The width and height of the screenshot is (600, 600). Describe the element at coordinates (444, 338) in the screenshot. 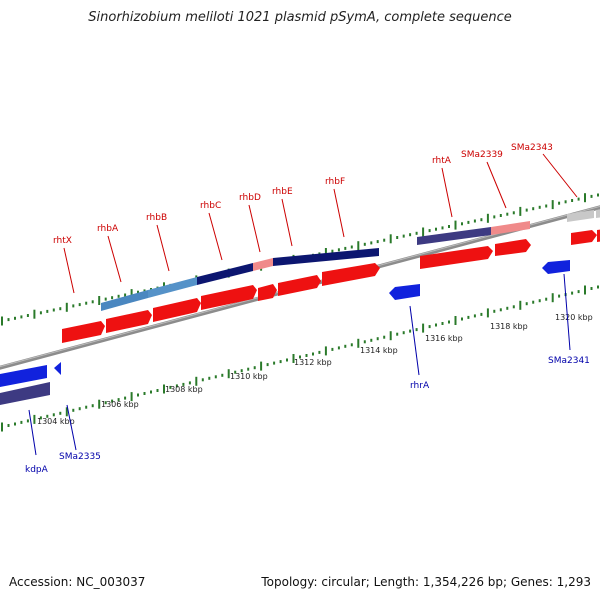

I see `scale-label: 1316 kbp` at that location.